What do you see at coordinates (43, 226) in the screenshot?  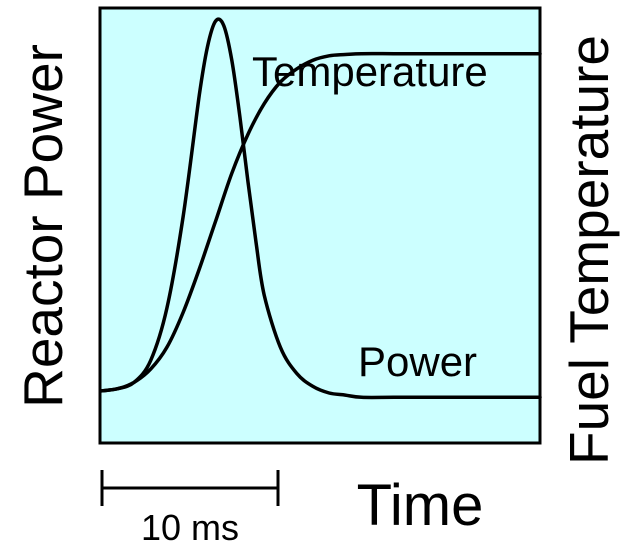 I see `y-axis-label-left: Reactor Power` at bounding box center [43, 226].